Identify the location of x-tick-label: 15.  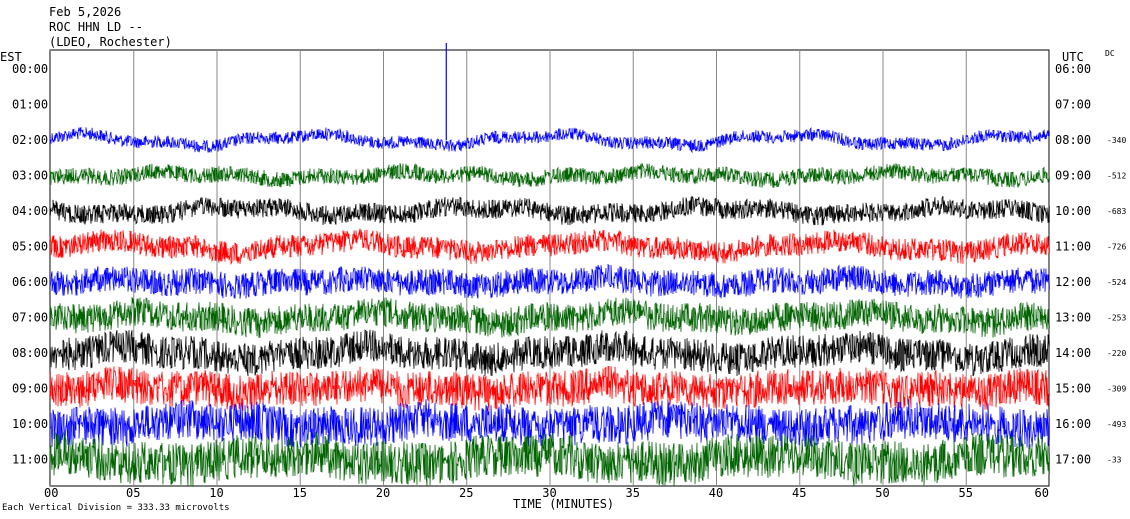
(300, 493).